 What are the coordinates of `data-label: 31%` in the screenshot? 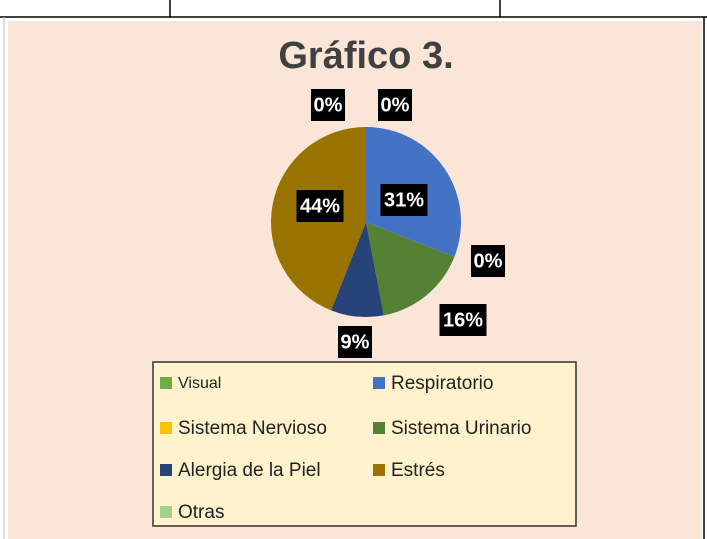 It's located at (404, 200).